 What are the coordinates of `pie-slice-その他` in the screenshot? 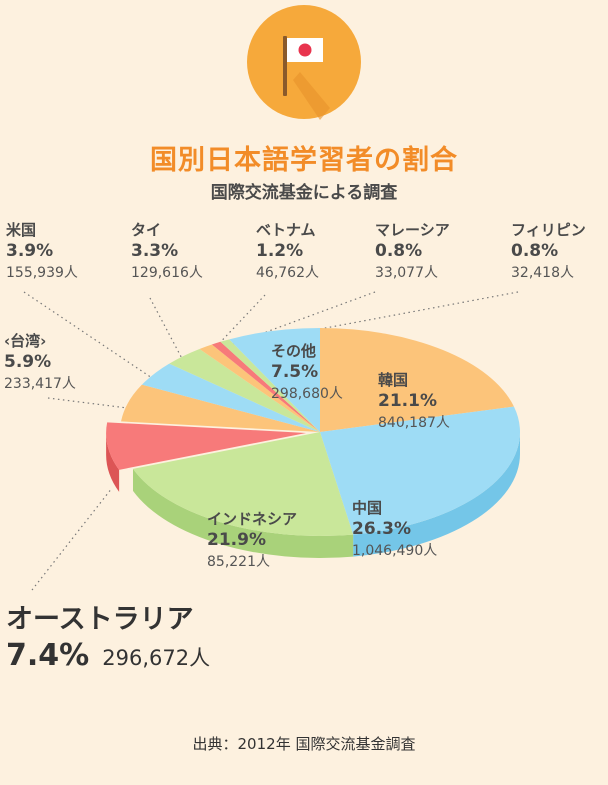 It's located at (274, 380).